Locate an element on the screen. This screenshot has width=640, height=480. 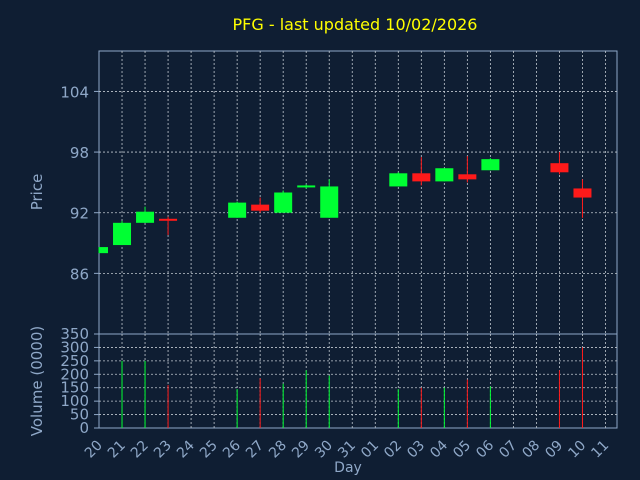
x-tick-label: 29 is located at coordinates (301, 450).